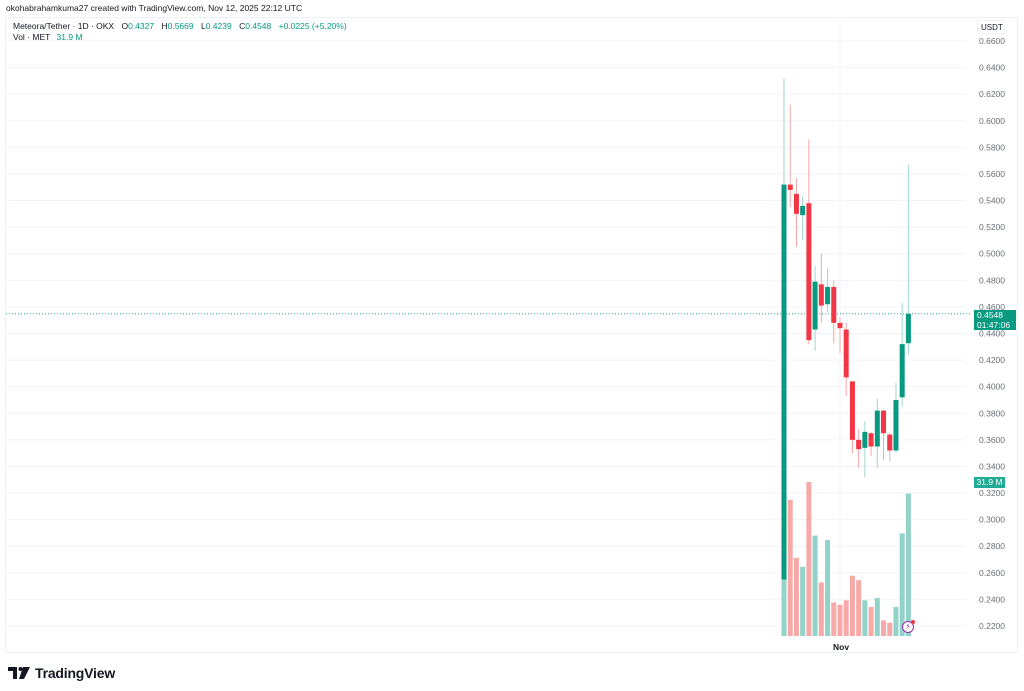 The height and width of the screenshot is (691, 1024). I want to click on current-price: 0.4548, so click(990, 315).